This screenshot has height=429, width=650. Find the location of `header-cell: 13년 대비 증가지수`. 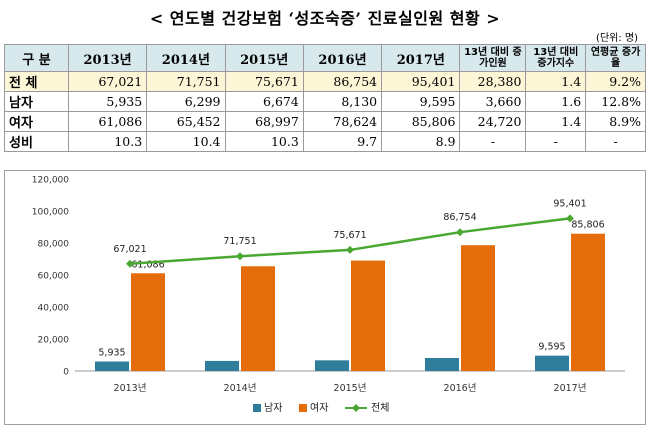

header-cell: 13년 대비 증가지수 is located at coordinates (556, 58).